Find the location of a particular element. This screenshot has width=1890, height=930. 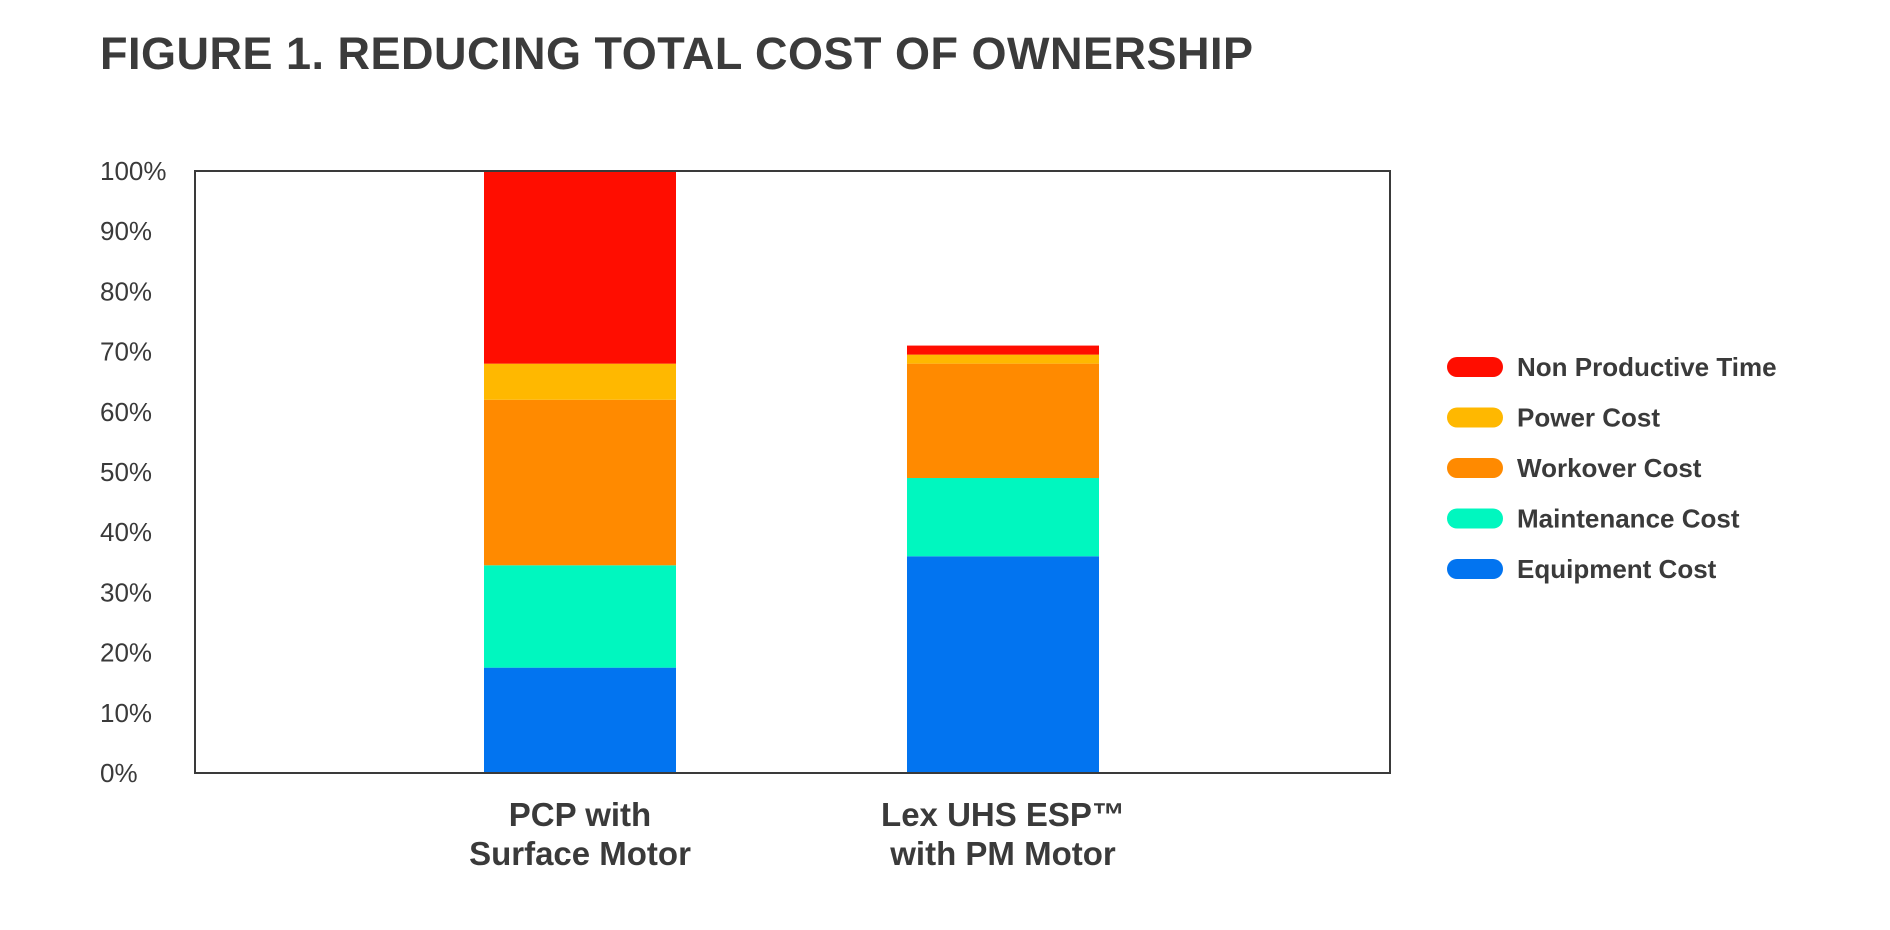

legend-label-equipment-cost: Equipment Cost is located at coordinates (1617, 569).